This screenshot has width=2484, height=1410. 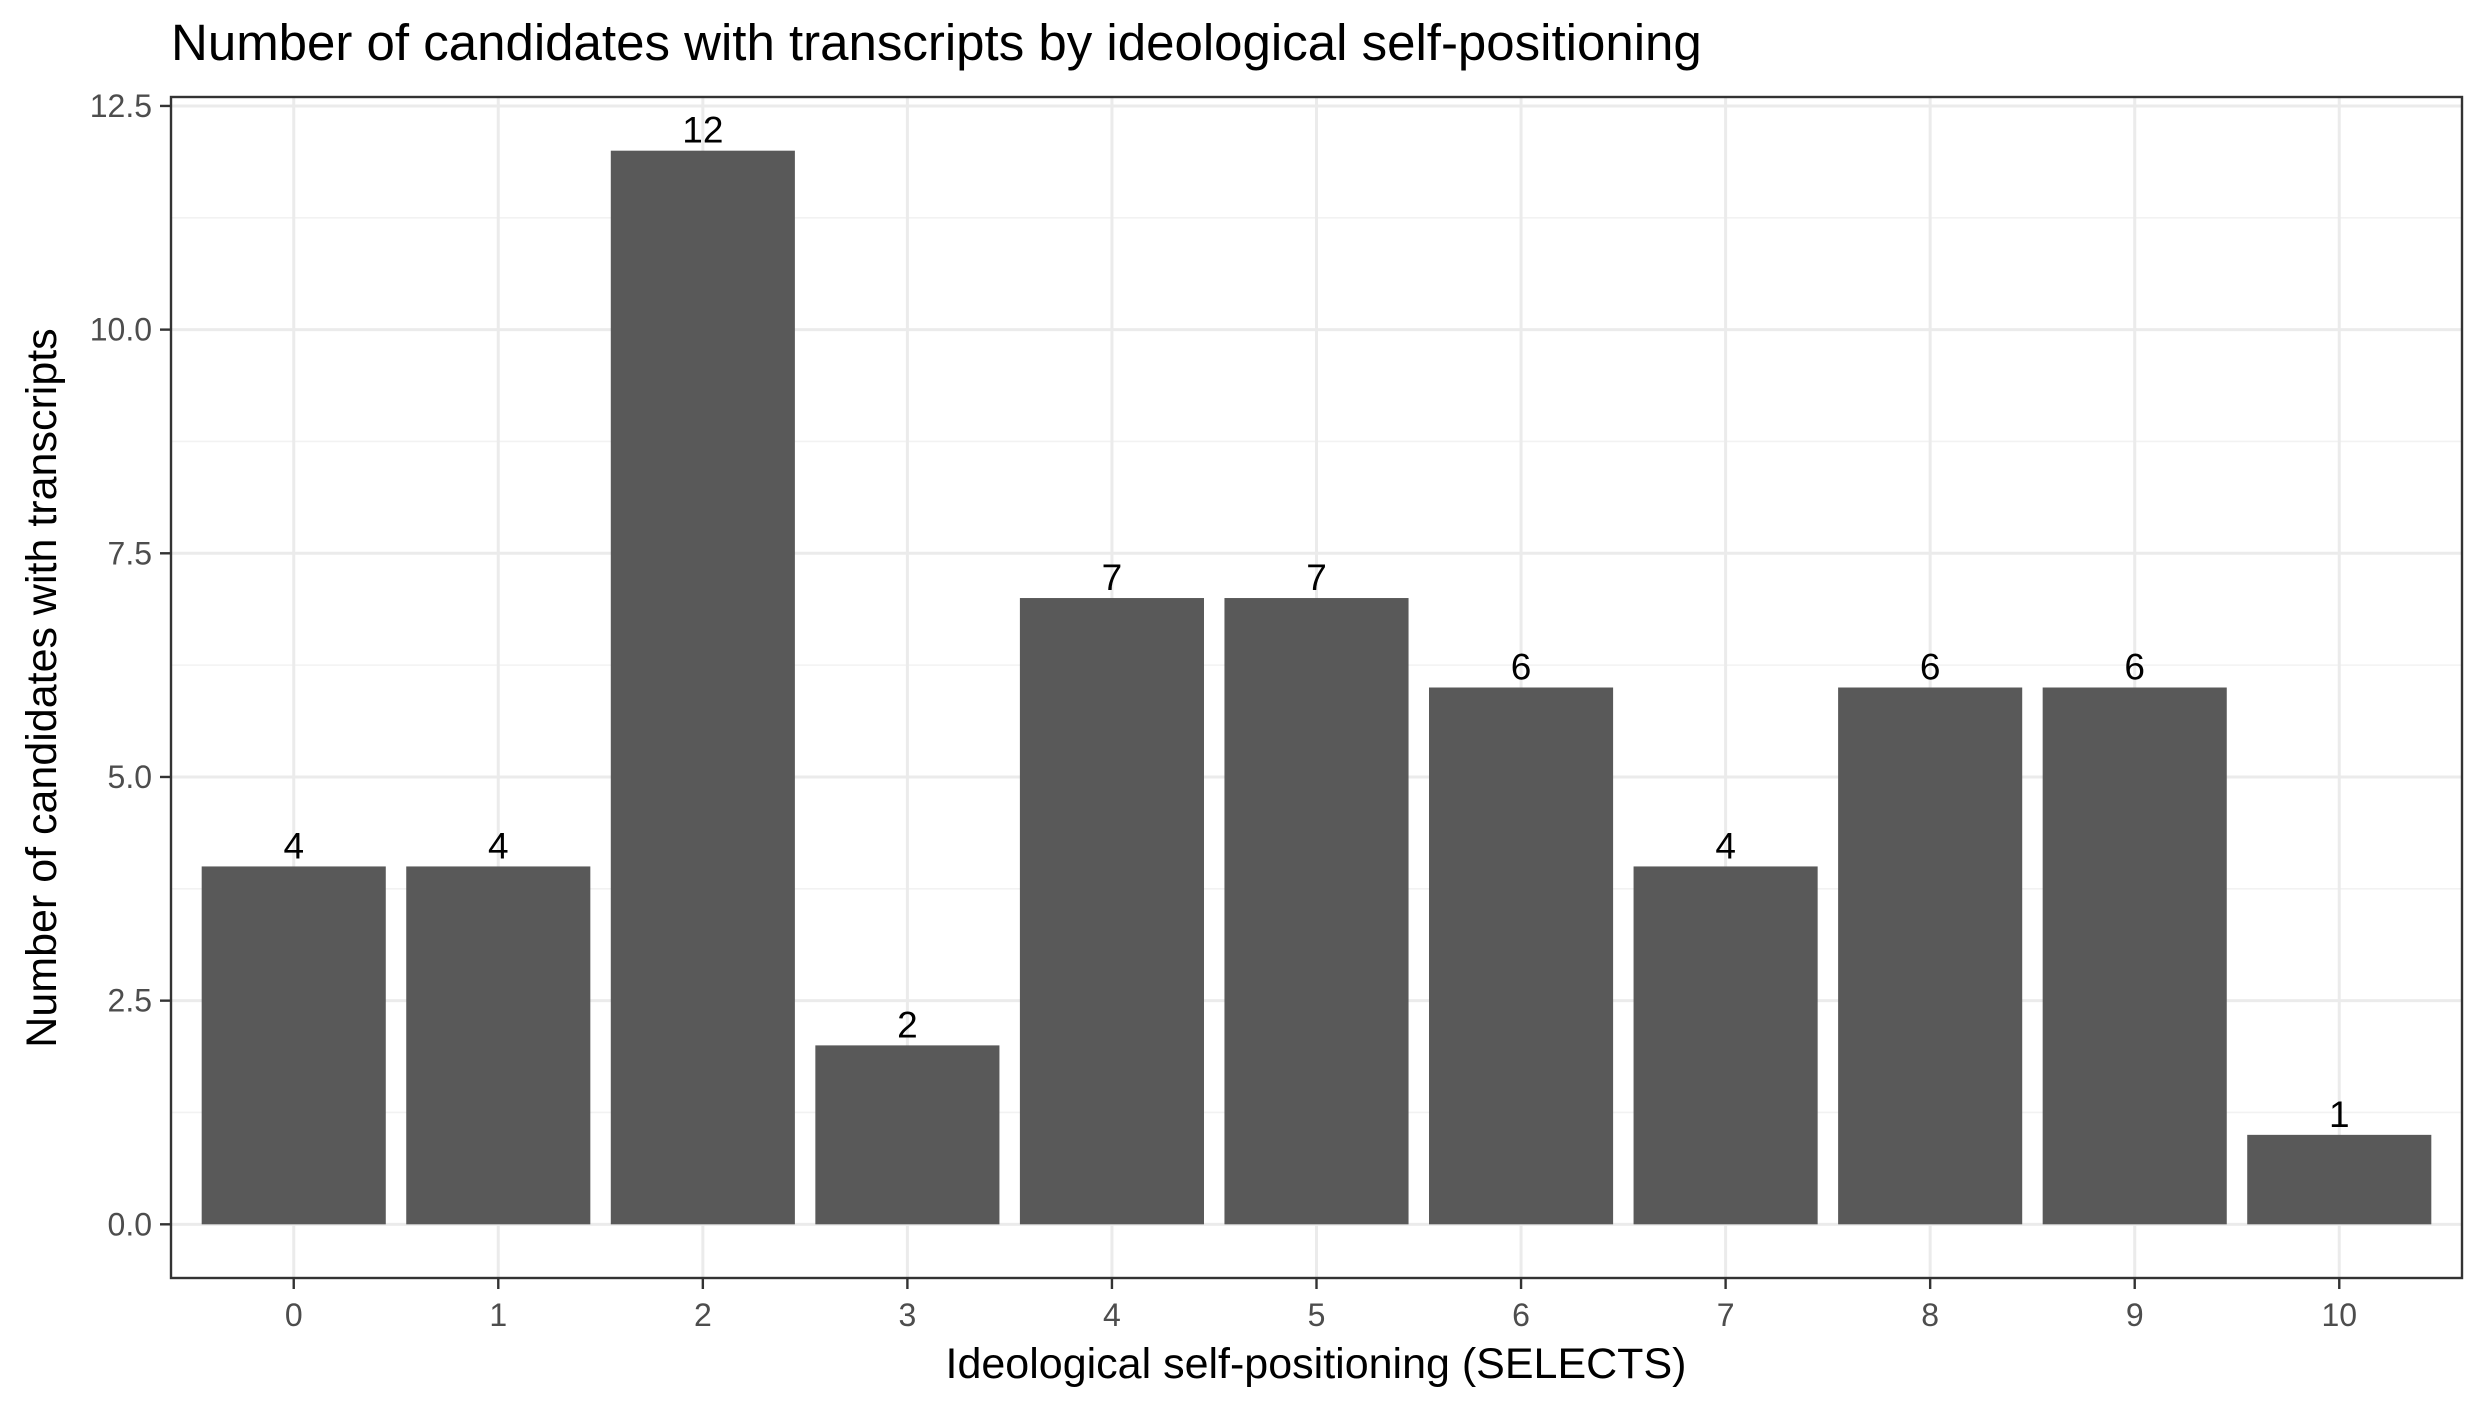 I want to click on y-tick-label: 0.0, so click(x=130, y=1224).